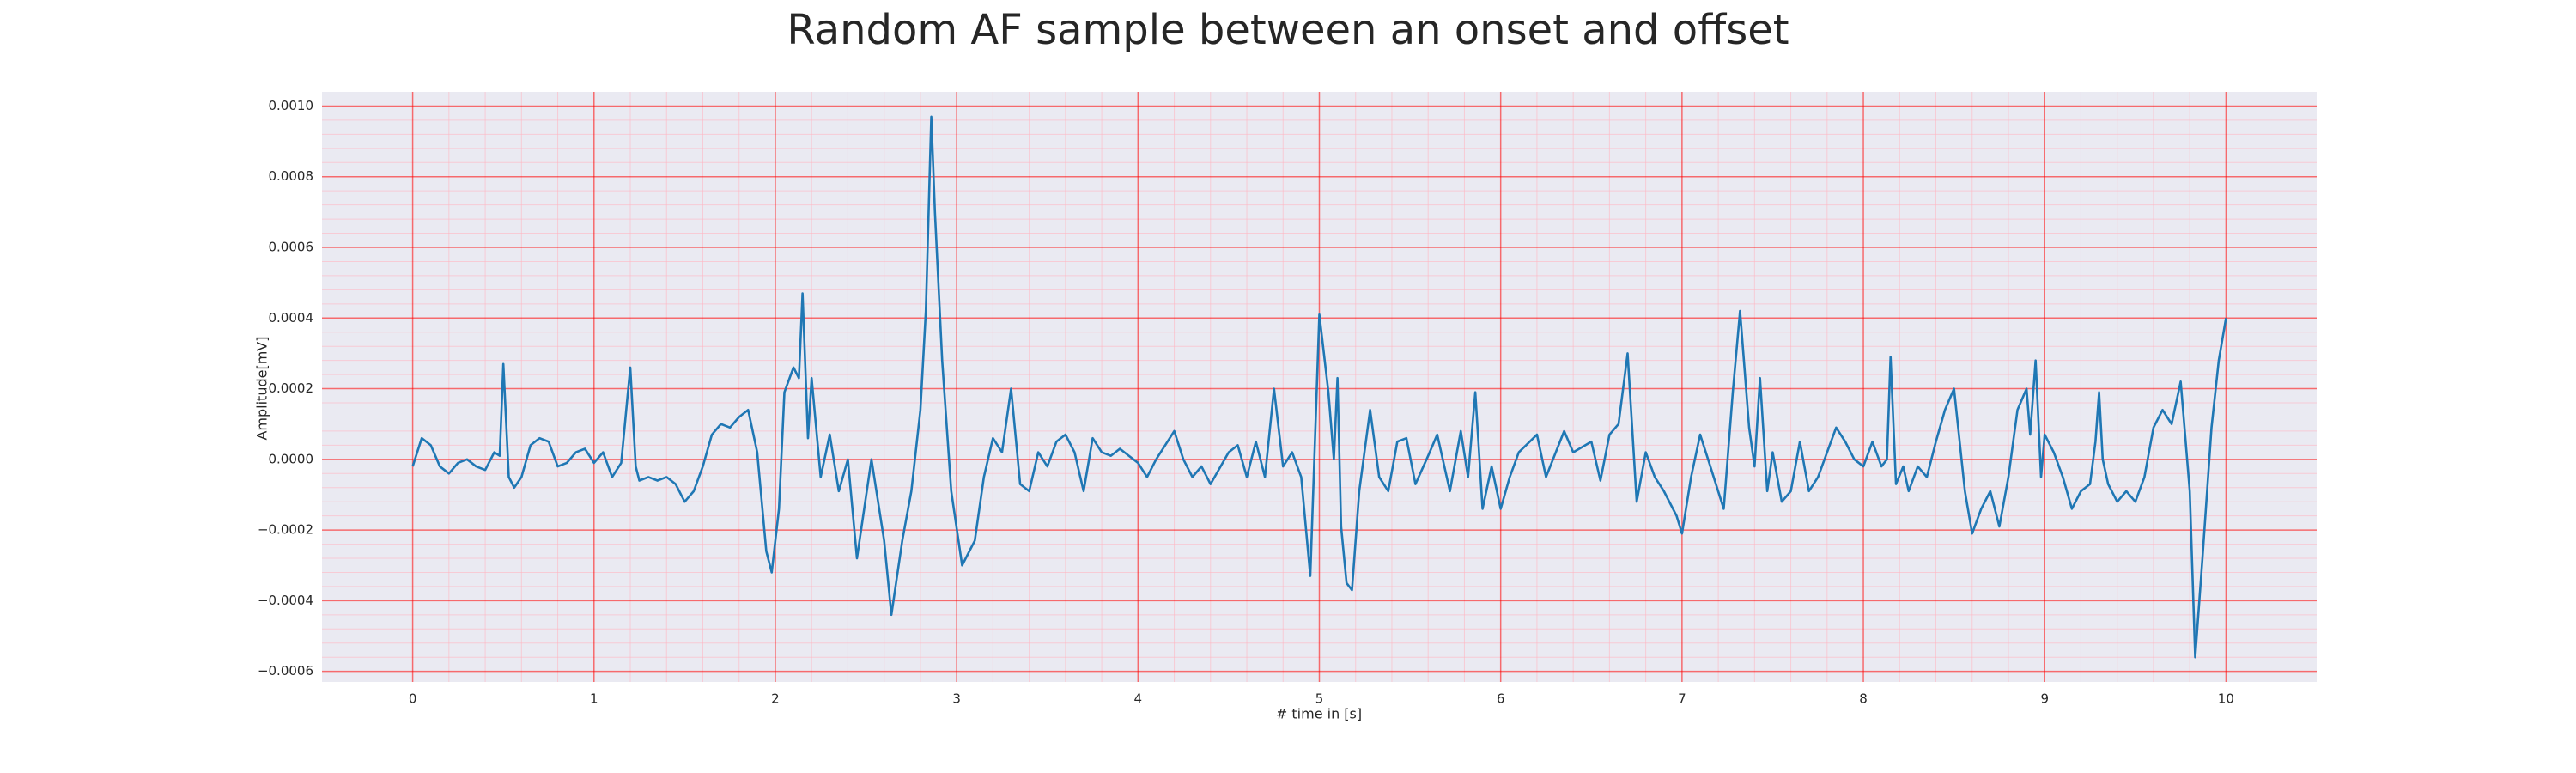 The image size is (2576, 773). I want to click on x-tick-label: 6, so click(1501, 699).